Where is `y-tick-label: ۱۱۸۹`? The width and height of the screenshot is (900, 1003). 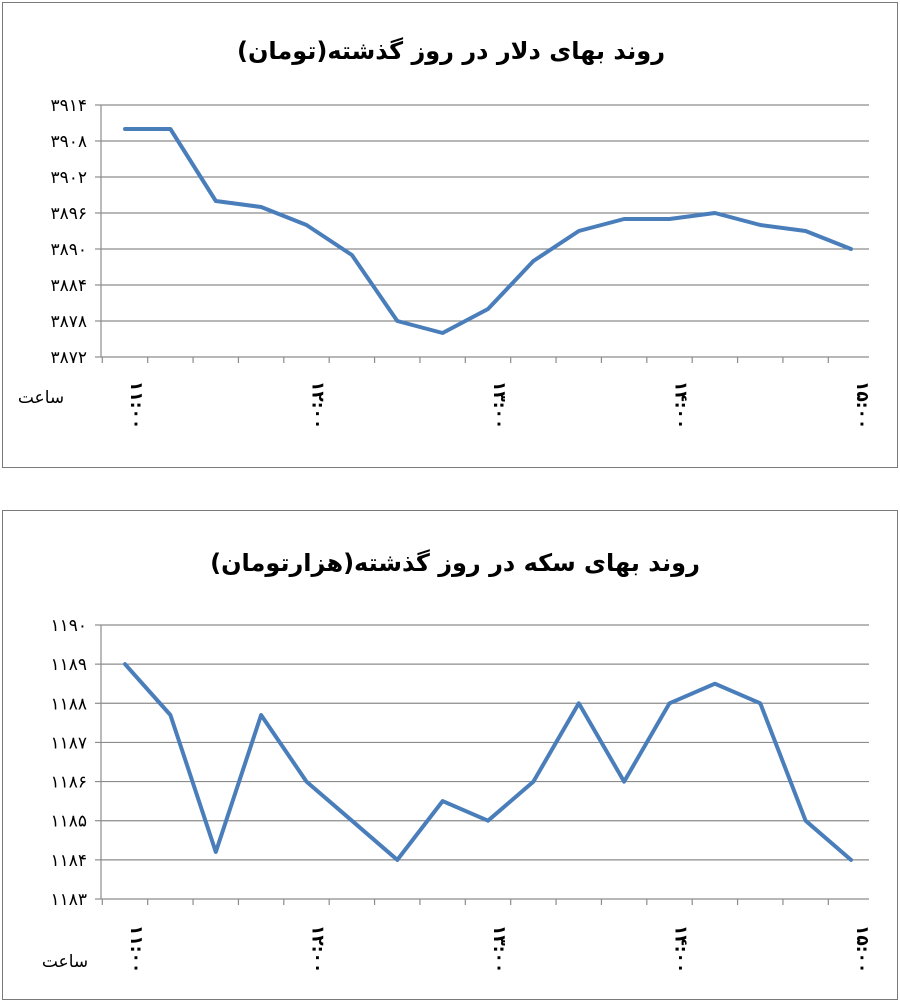
y-tick-label: ۱۱۸۹ is located at coordinates (68, 665).